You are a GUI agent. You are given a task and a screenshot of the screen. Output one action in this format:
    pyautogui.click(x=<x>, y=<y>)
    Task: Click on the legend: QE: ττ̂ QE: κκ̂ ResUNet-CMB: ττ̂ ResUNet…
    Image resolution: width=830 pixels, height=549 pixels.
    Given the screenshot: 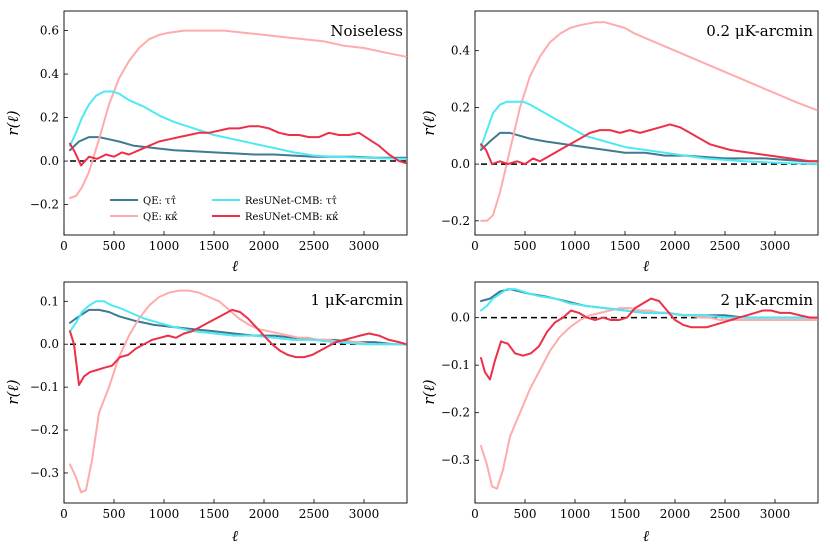 What is the action you would take?
    pyautogui.click(x=224, y=209)
    